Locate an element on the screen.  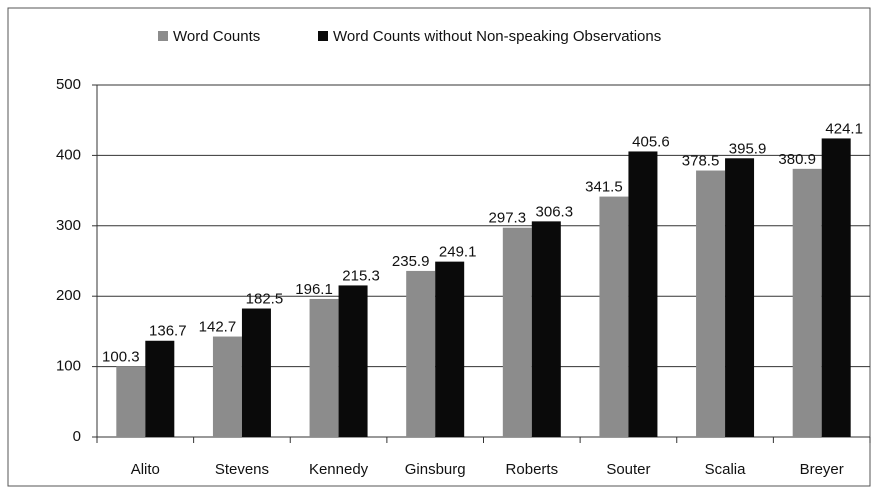
y-tick-label: 200 is located at coordinates (68, 295).